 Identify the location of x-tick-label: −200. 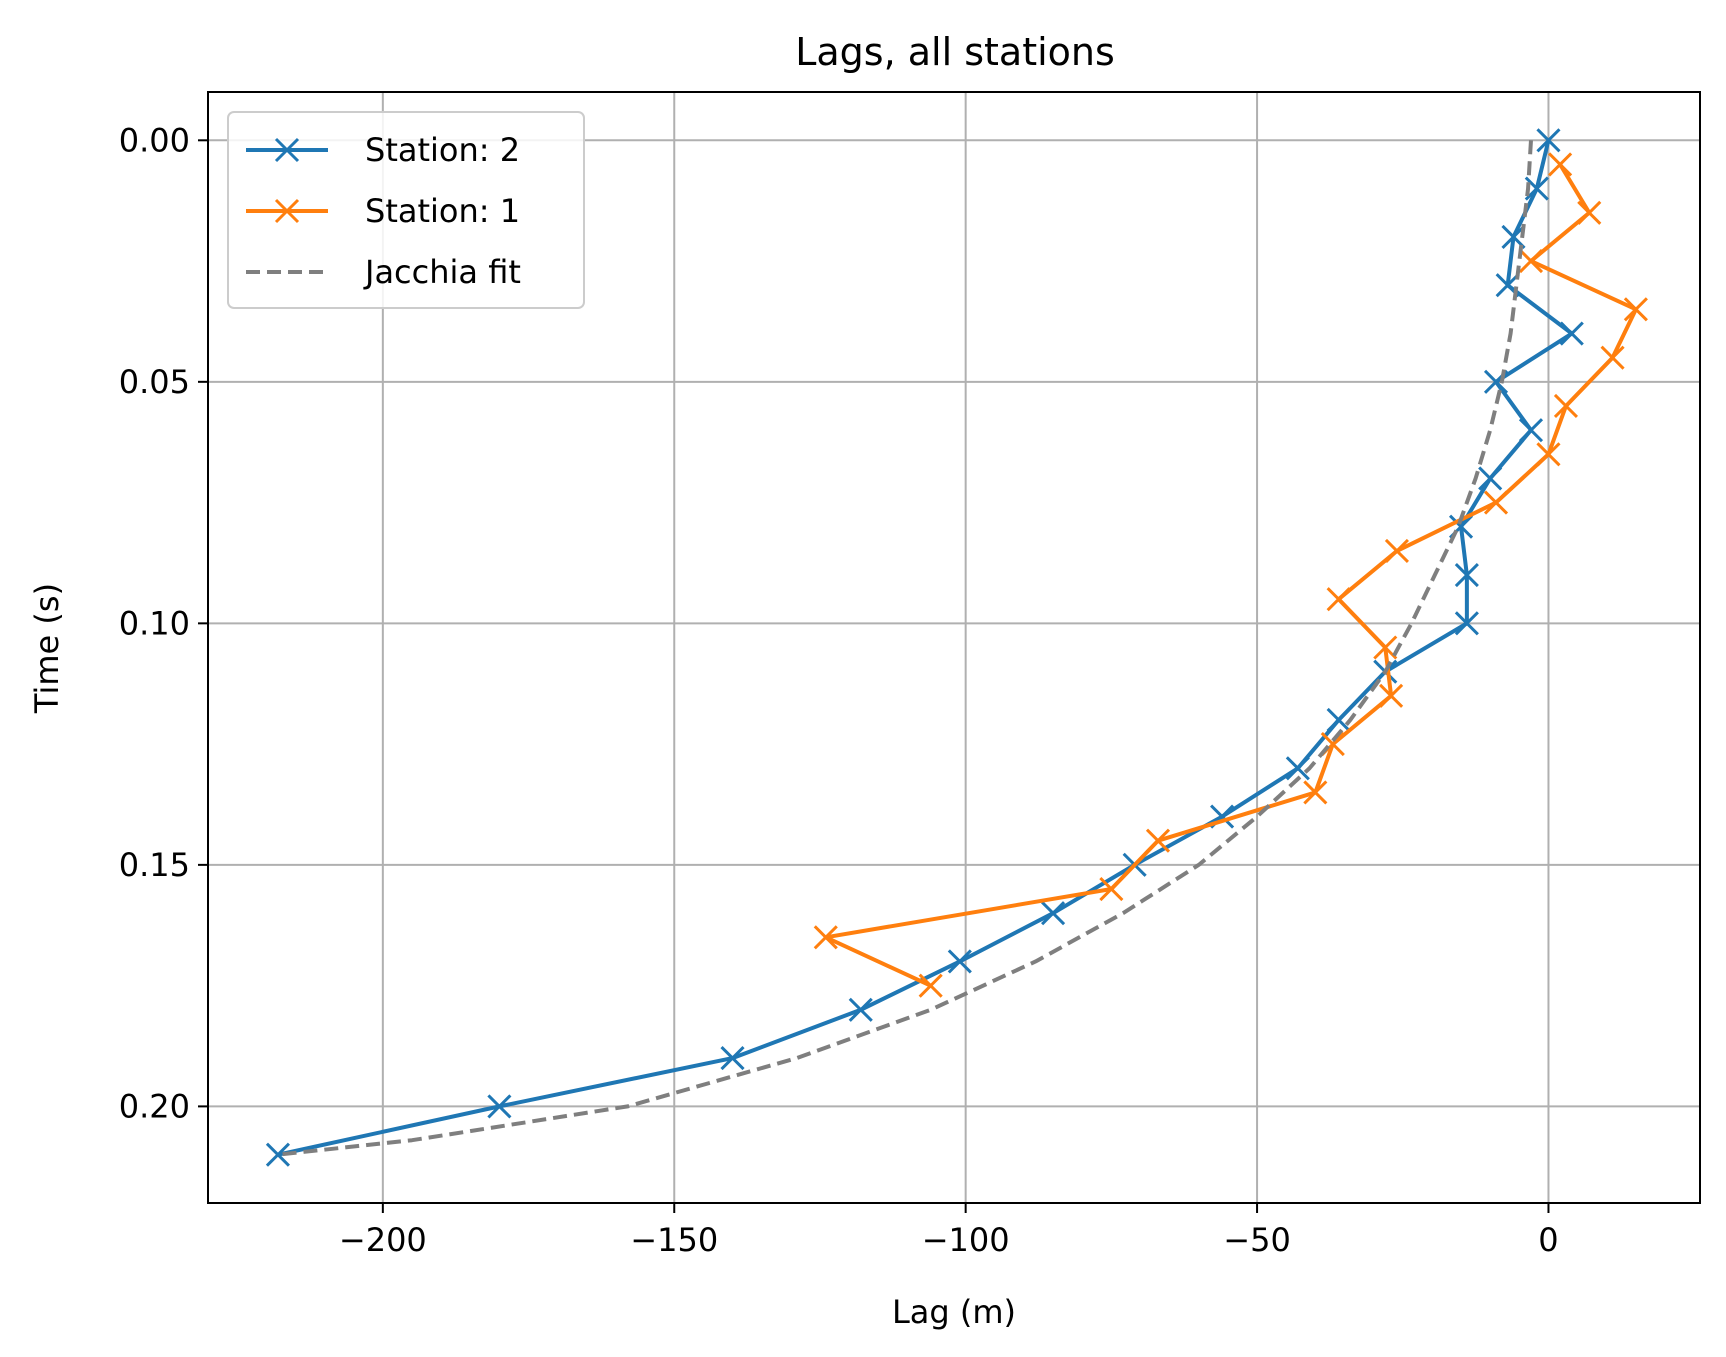
(383, 1240).